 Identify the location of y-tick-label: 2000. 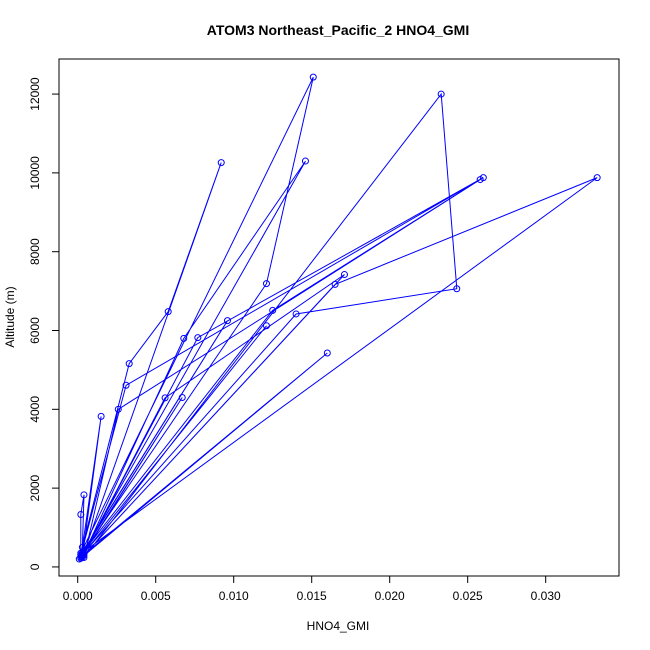
(35, 487).